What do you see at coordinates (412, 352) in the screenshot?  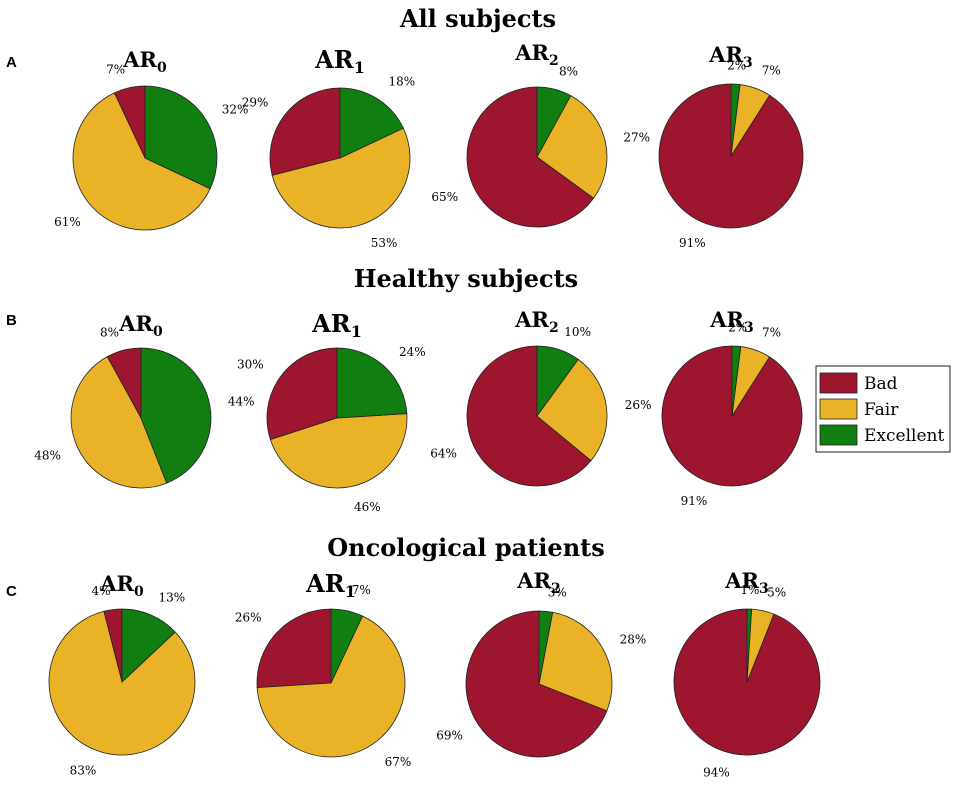 I see `pie-label-excellent: 24%` at bounding box center [412, 352].